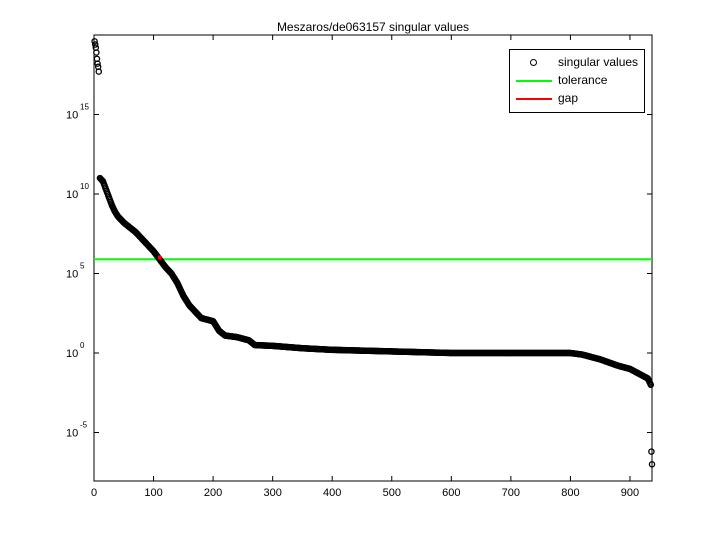 This screenshot has height=540, width=720. I want to click on red-line-icon, so click(534, 99).